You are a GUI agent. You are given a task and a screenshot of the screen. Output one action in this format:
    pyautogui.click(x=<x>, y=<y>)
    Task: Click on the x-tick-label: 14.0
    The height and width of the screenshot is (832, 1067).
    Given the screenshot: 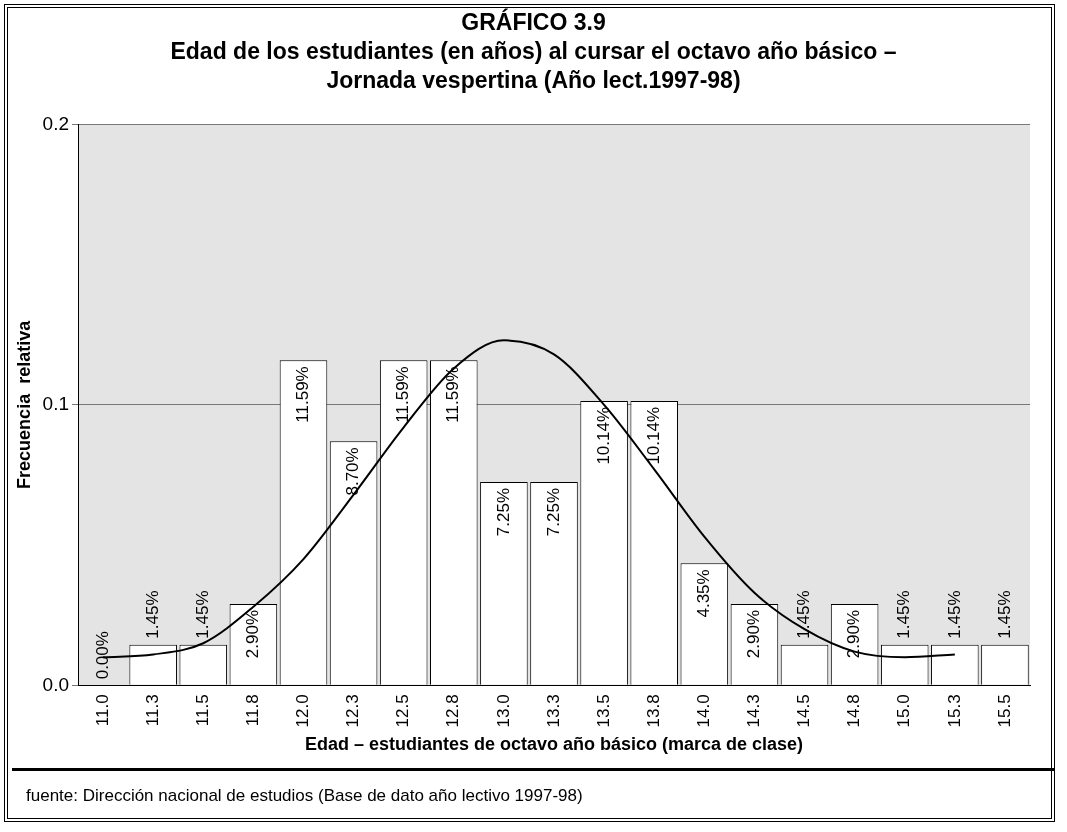 What is the action you would take?
    pyautogui.click(x=704, y=711)
    